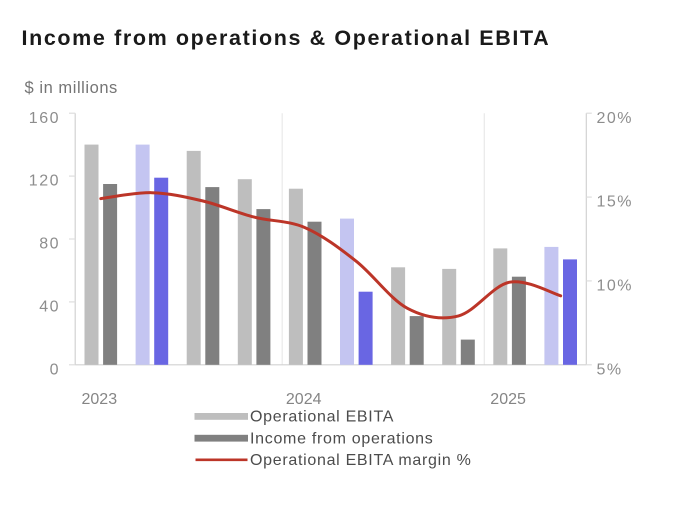 The height and width of the screenshot is (507, 700). What do you see at coordinates (44, 181) in the screenshot?
I see `svg-text: 120` at bounding box center [44, 181].